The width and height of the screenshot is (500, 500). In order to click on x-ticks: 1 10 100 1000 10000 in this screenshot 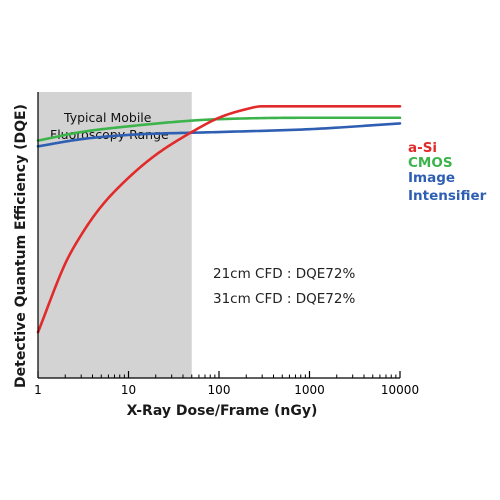, I will do `click(226, 384)`.